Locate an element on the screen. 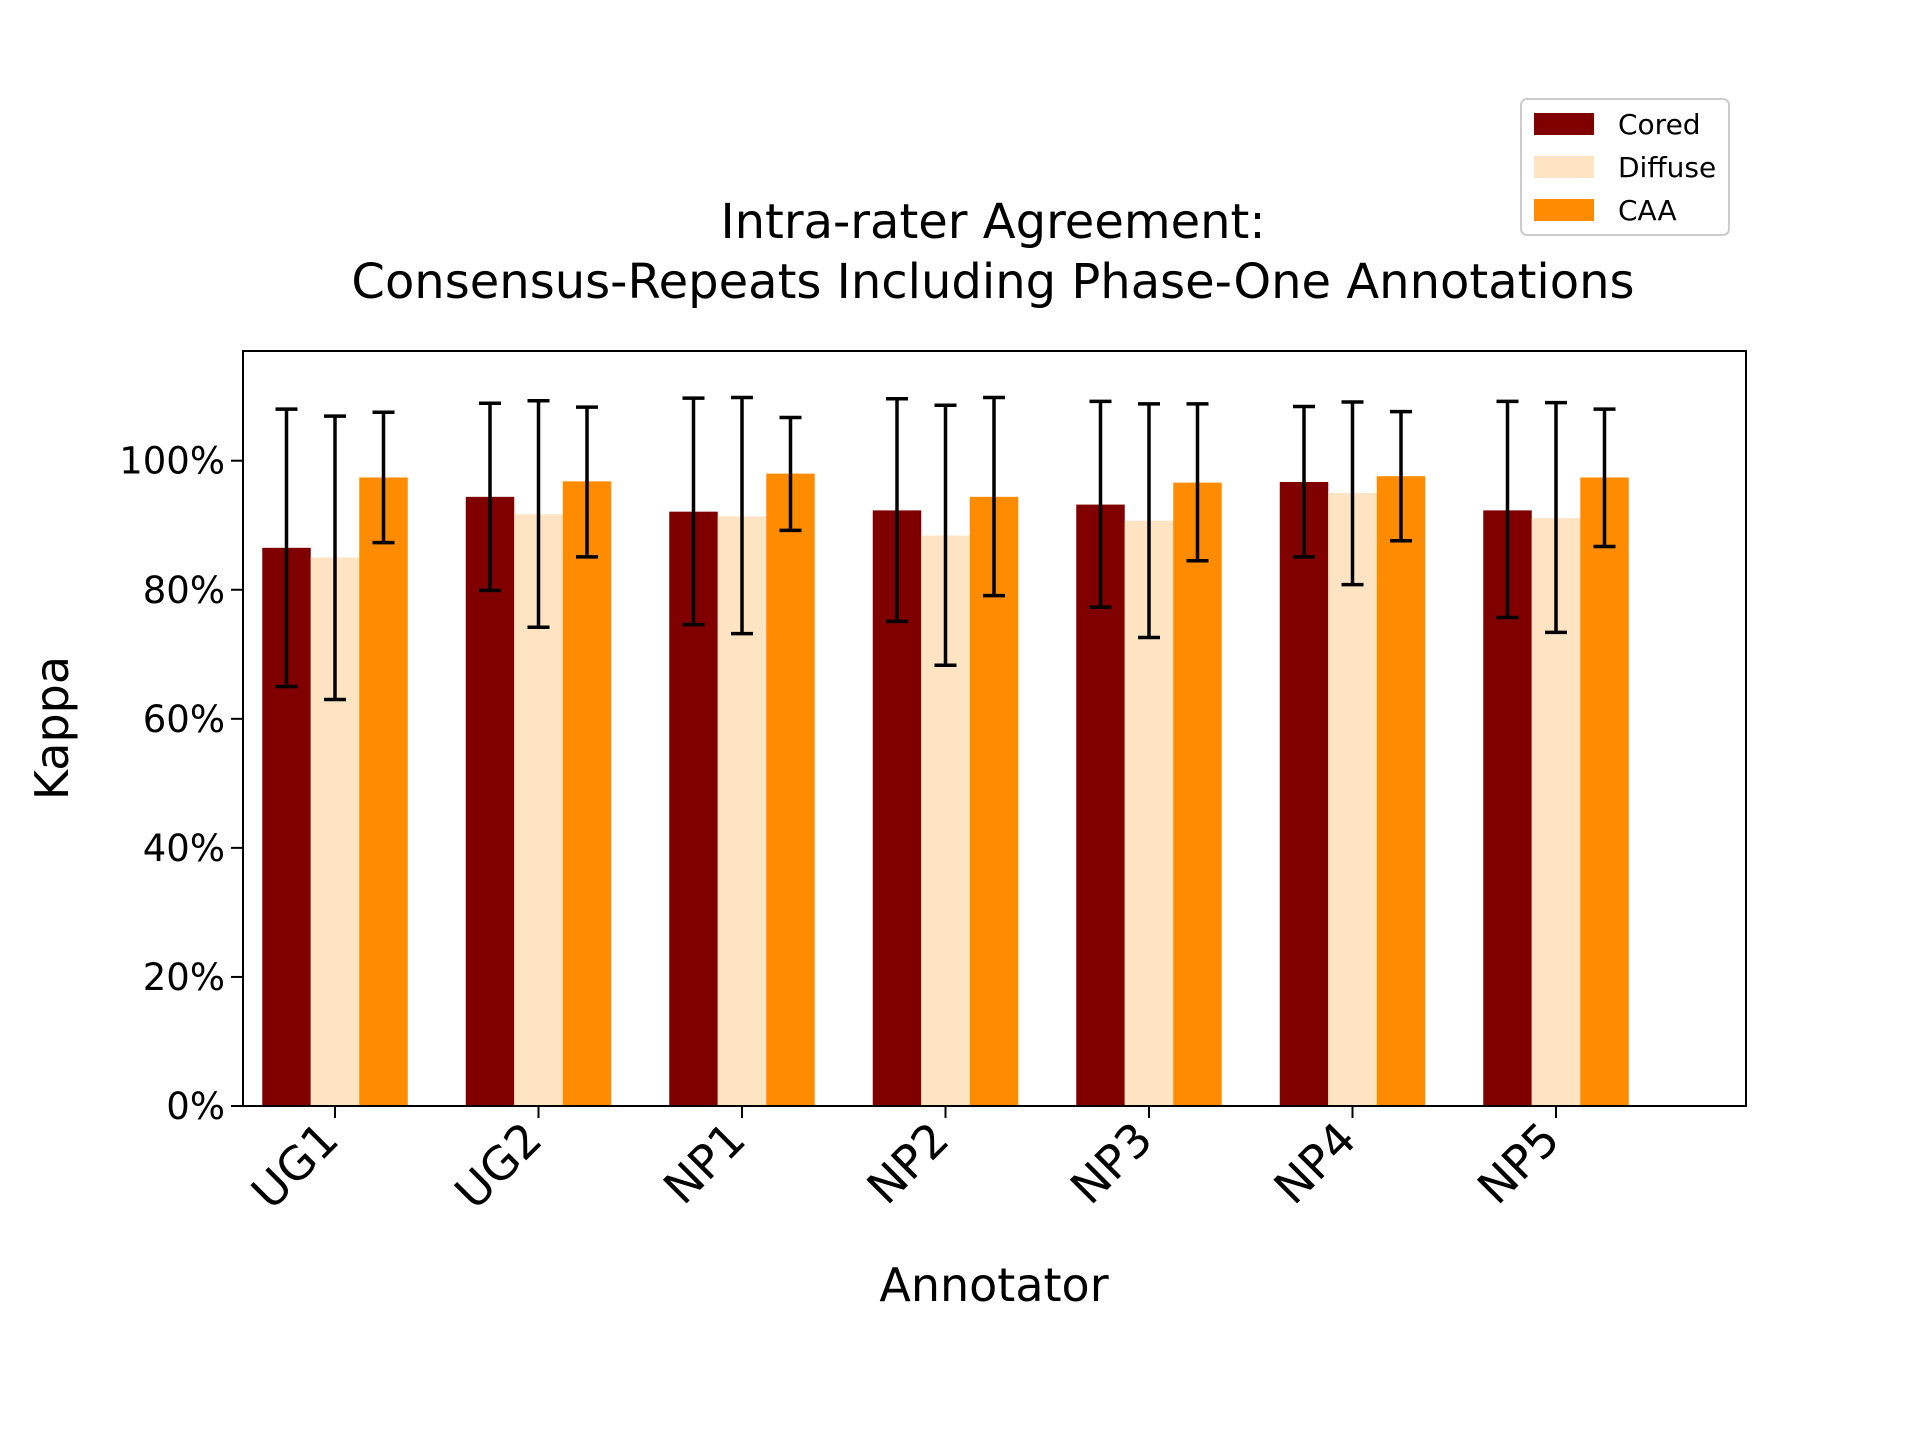 The width and height of the screenshot is (1920, 1444). bar-ug2-cored is located at coordinates (490, 801).